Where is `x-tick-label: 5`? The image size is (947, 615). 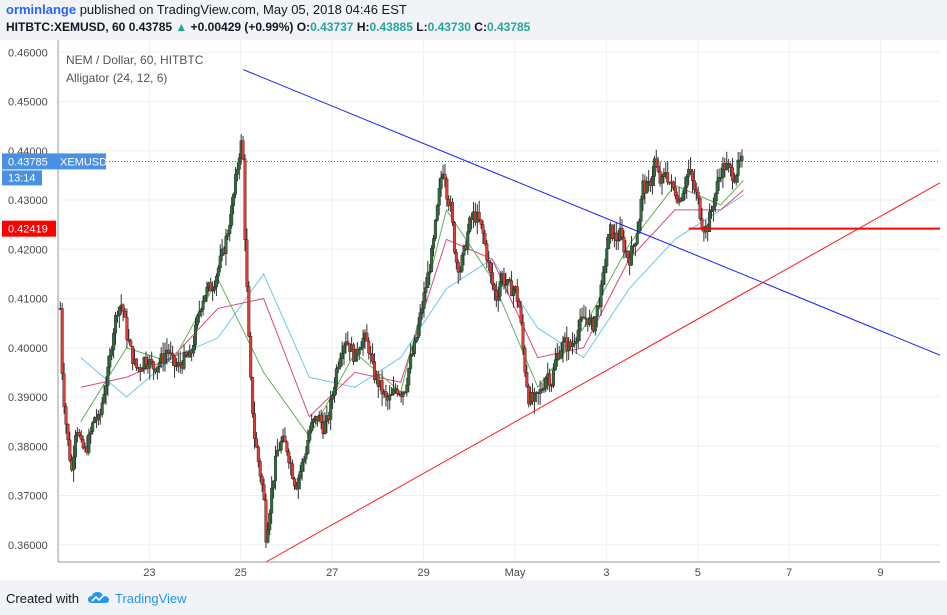
x-tick-label: 5 is located at coordinates (698, 573).